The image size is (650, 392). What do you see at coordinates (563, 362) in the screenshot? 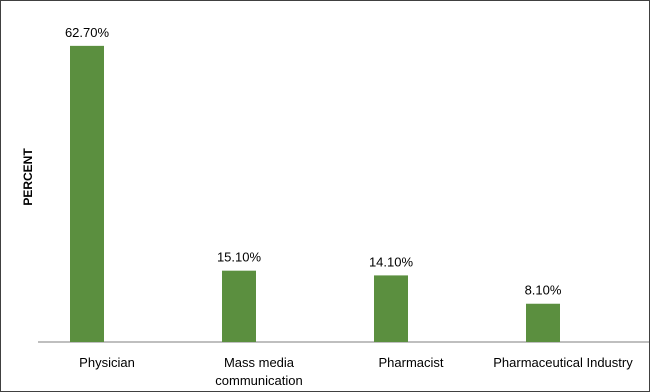
I see `x-tick-label-3: Pharmaceutical Industry` at bounding box center [563, 362].